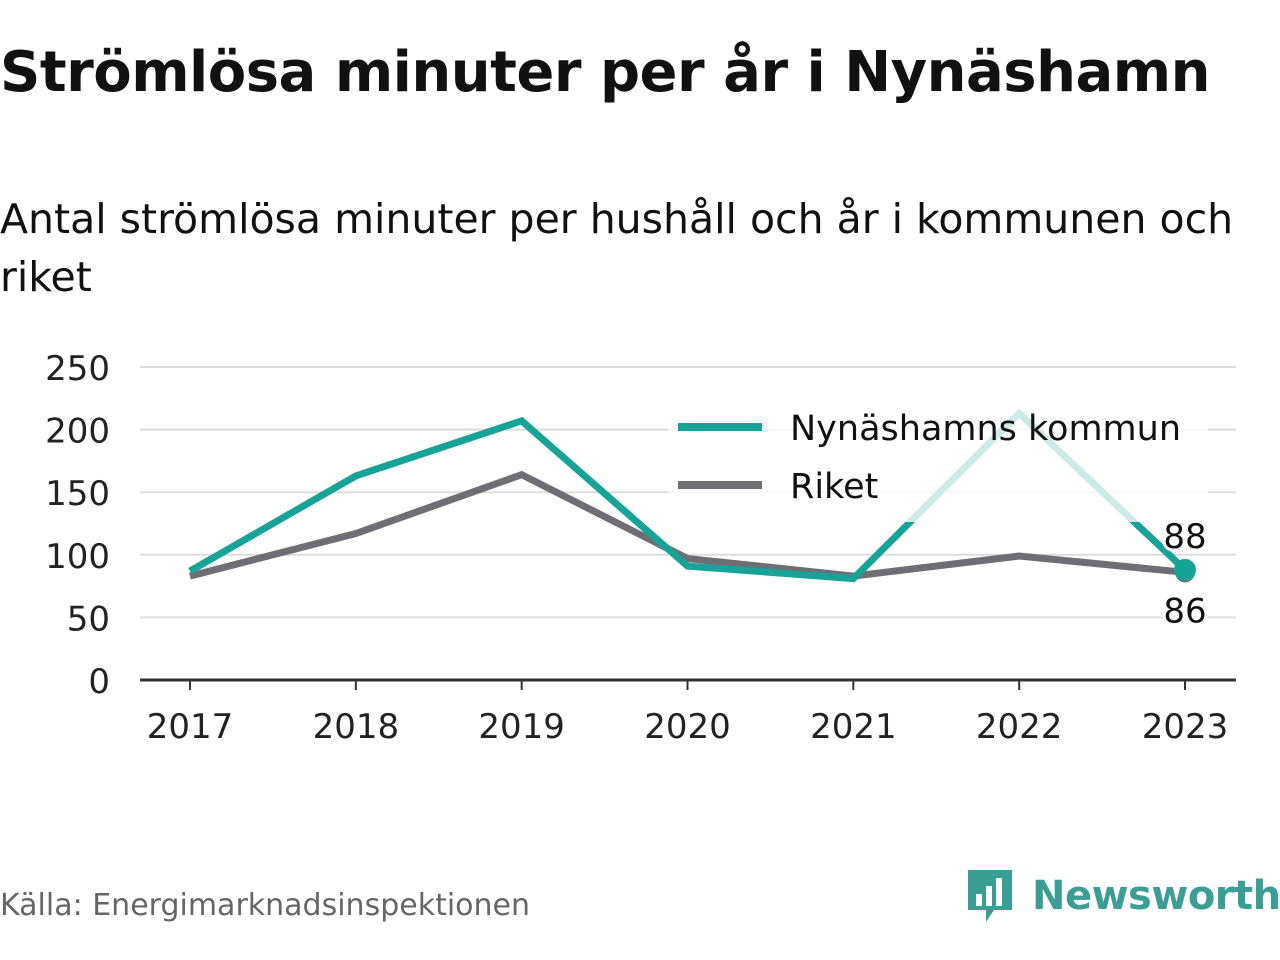 This screenshot has width=1280, height=960. What do you see at coordinates (938, 462) in the screenshot?
I see `legend-background` at bounding box center [938, 462].